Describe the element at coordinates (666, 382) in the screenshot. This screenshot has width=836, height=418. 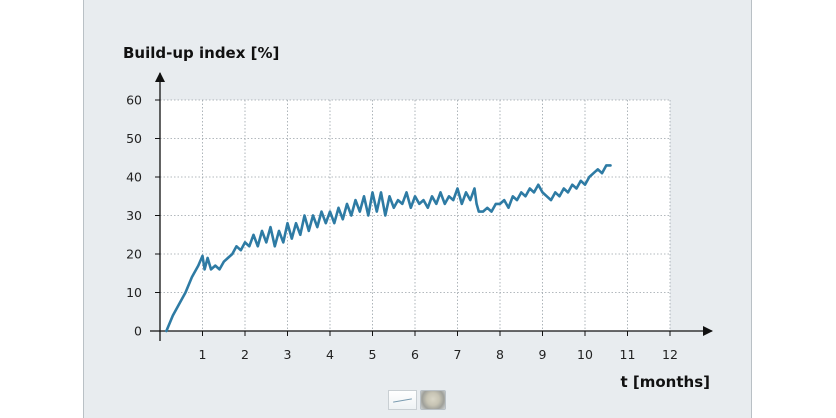
I see `x-axis-label: t [months]` at that location.